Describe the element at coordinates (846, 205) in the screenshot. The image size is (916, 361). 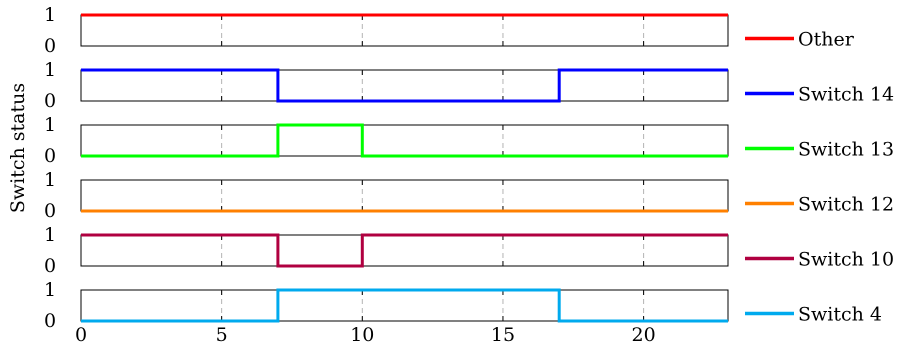
I see `legend-label: Switch 12` at that location.